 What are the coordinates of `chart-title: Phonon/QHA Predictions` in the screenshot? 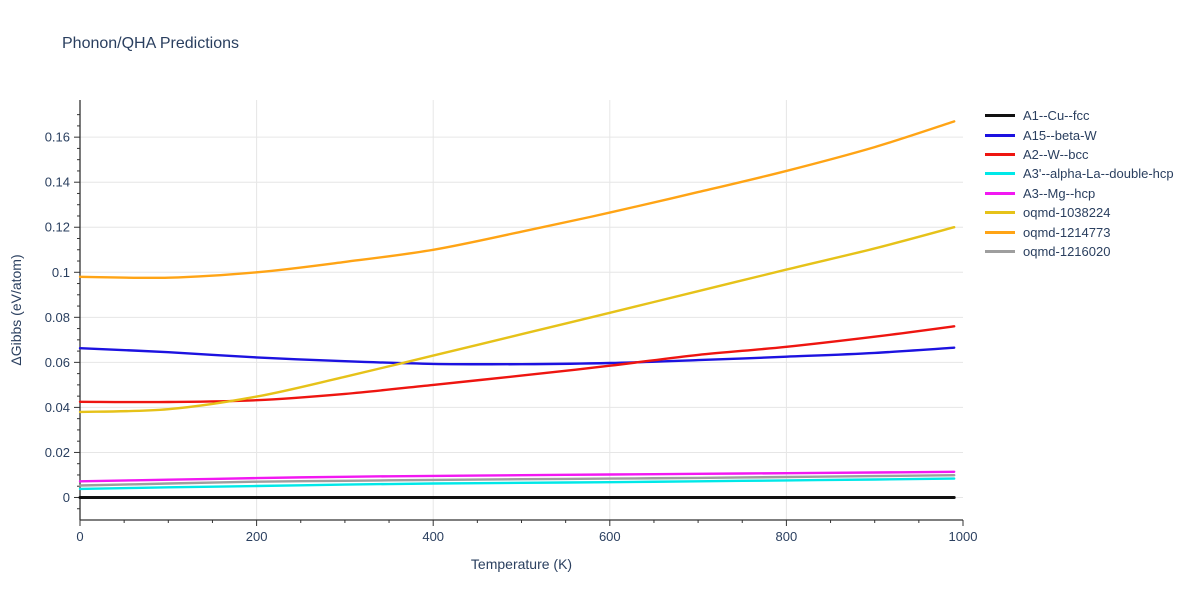 It's located at (150, 43).